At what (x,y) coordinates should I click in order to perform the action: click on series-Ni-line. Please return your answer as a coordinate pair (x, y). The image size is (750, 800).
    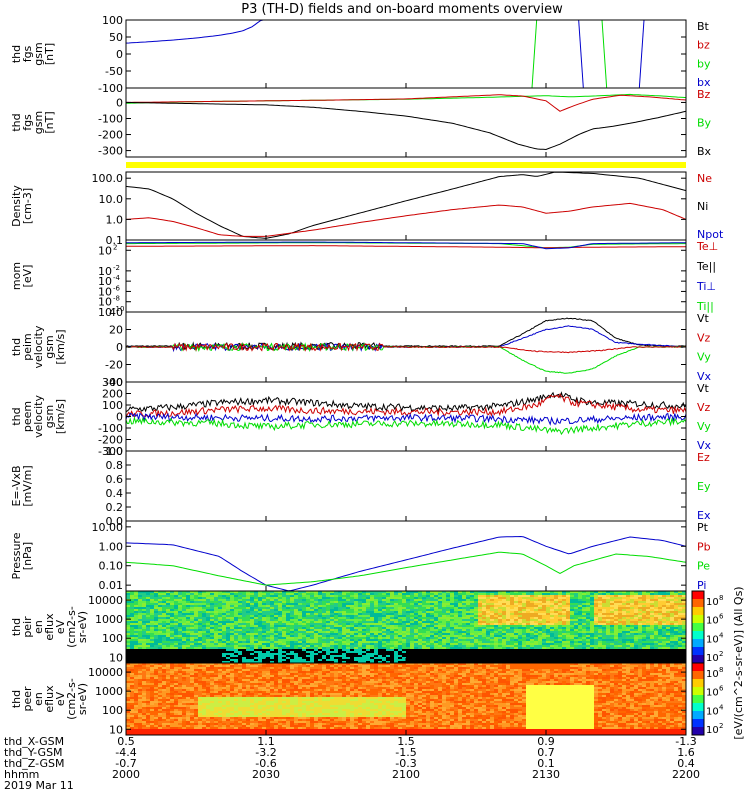
    Looking at the image, I should click on (406, 205).